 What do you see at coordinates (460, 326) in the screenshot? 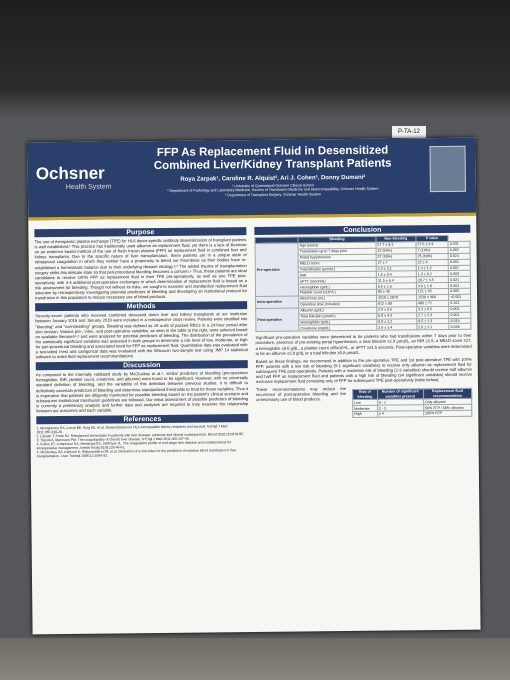
I see `cell: 0.048` at bounding box center [460, 326].